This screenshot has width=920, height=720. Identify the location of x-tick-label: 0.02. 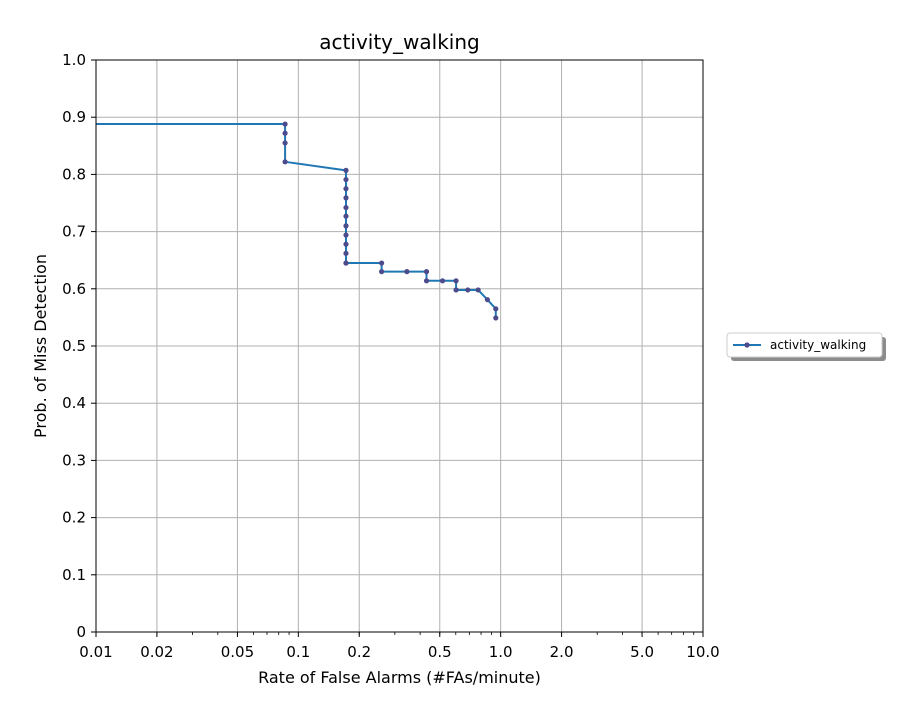
(156, 652).